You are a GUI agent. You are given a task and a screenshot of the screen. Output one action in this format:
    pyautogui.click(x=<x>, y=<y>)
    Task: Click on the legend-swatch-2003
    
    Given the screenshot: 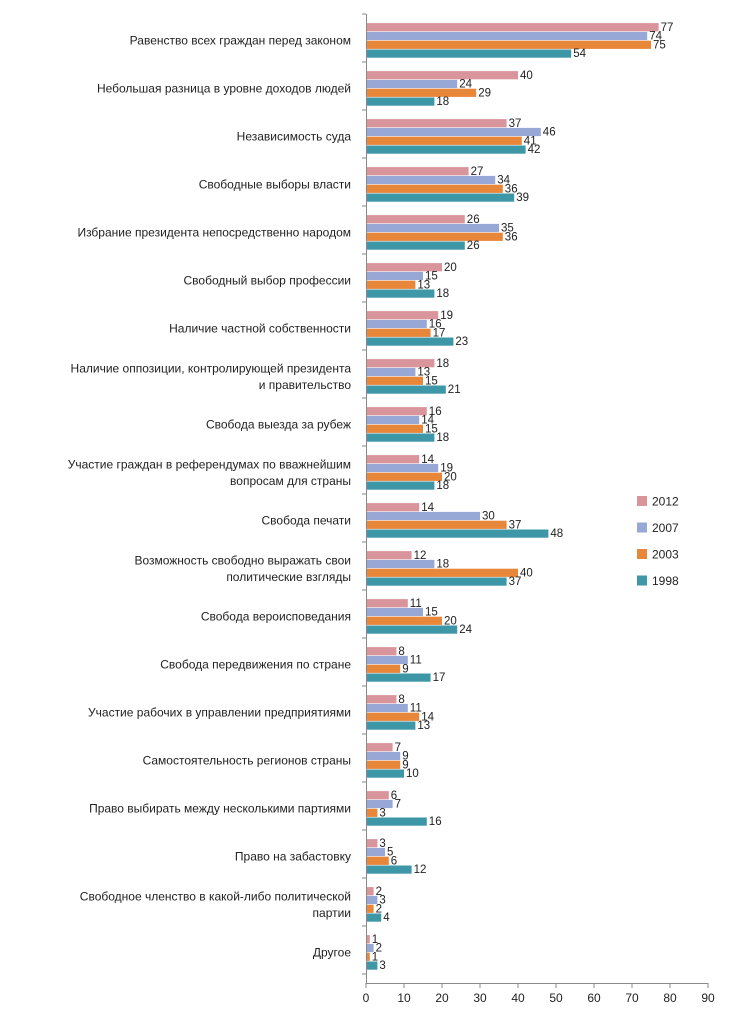 What is the action you would take?
    pyautogui.click(x=642, y=554)
    